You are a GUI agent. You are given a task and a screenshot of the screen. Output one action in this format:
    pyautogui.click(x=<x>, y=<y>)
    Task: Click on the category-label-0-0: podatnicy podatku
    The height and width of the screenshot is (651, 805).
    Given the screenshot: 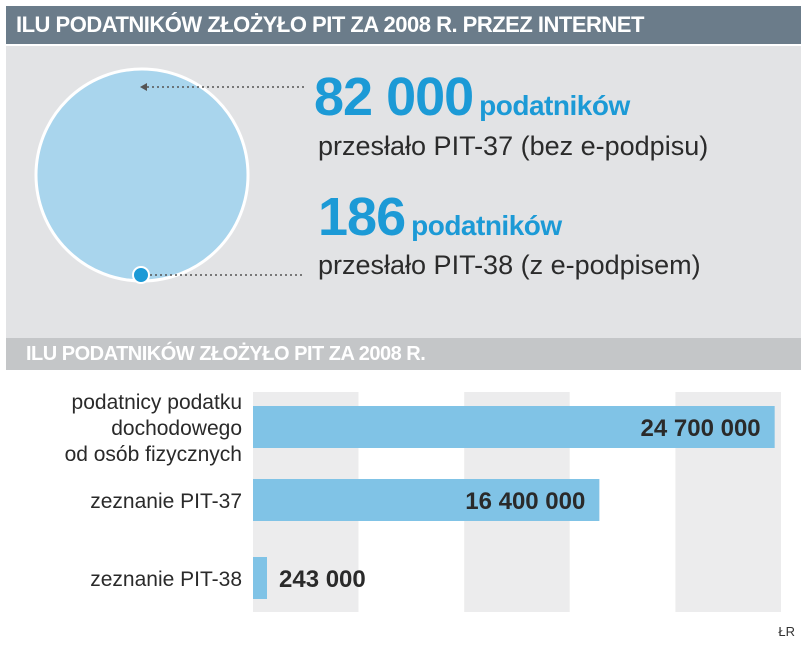 What is the action you would take?
    pyautogui.click(x=157, y=402)
    